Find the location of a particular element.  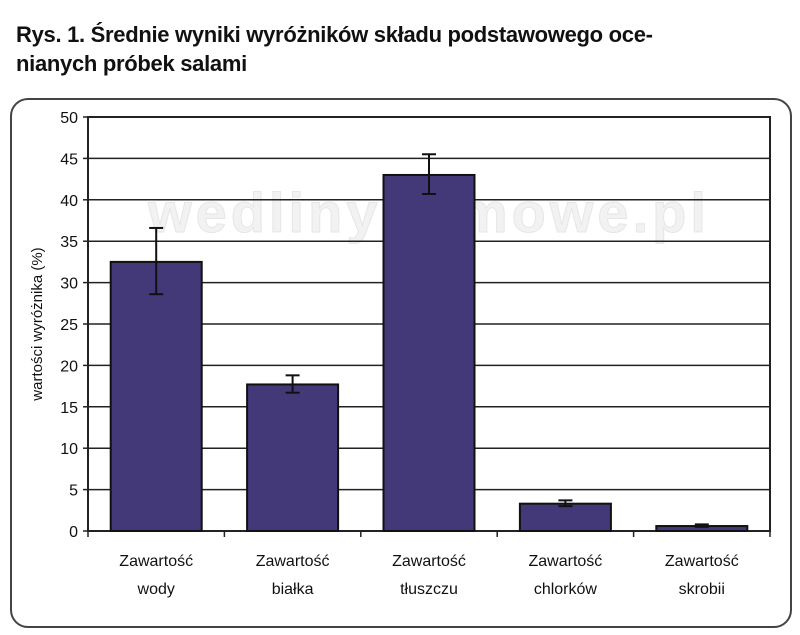

y-tick-label: 25 is located at coordinates (69, 325).